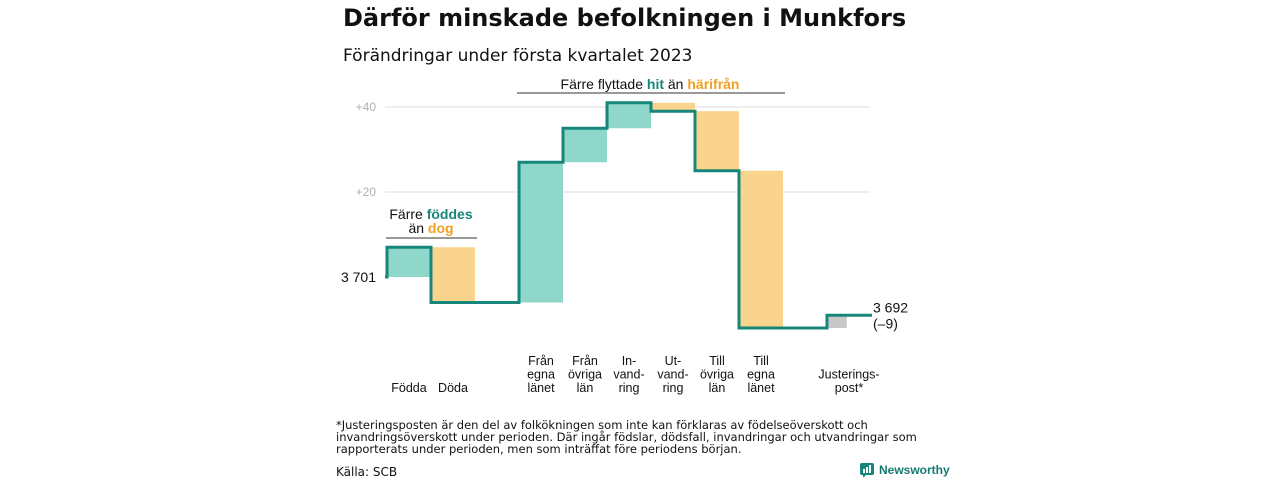 The image size is (1280, 480). I want to click on births-deaths-annotation-line1: Färre föddes, so click(430, 214).